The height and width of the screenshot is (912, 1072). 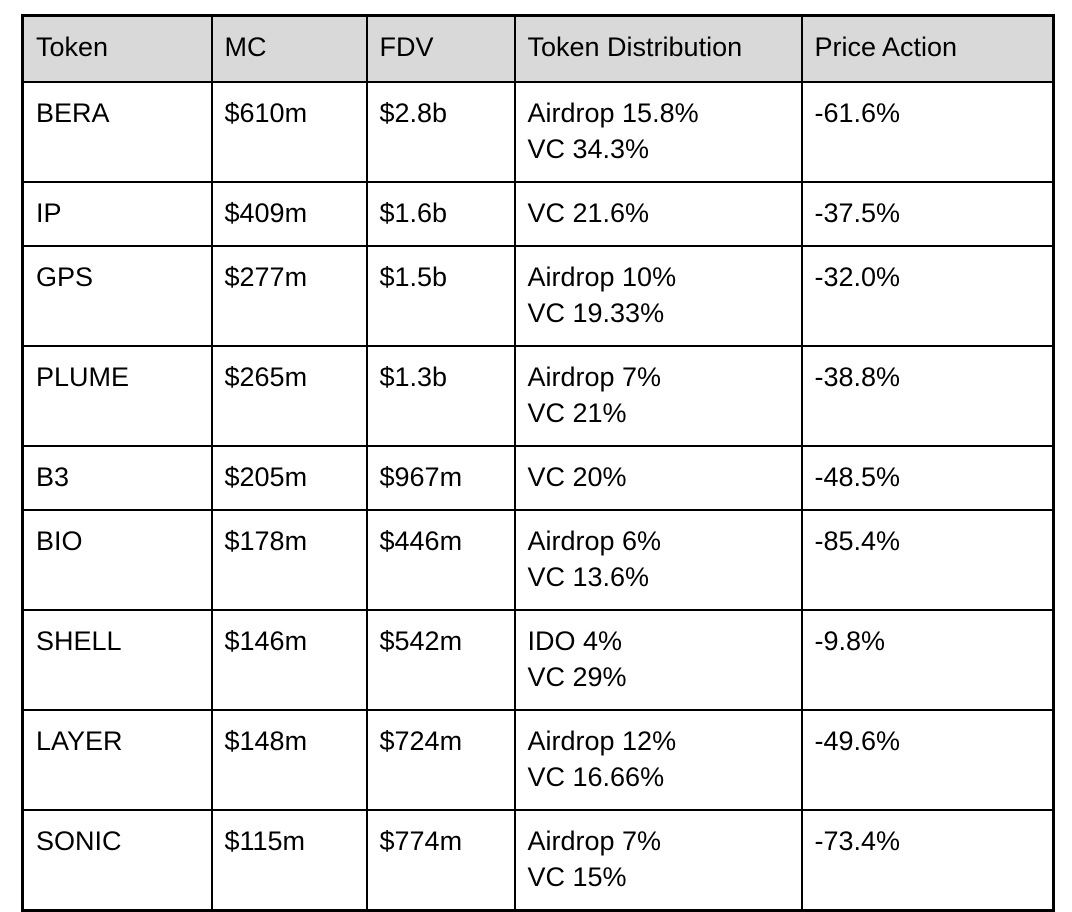 I want to click on price-action-cell: -32.0%, so click(x=927, y=296).